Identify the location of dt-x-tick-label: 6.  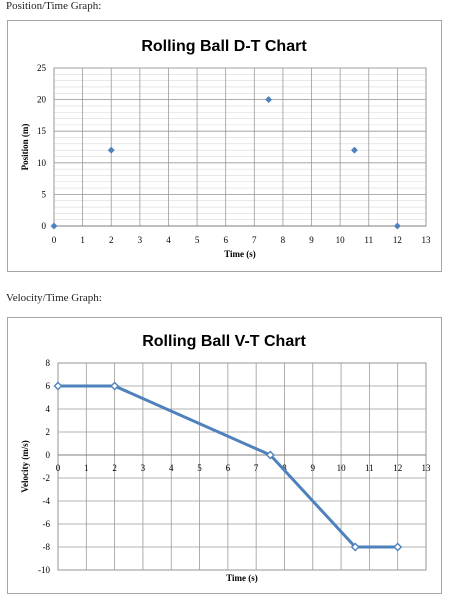
(225, 240).